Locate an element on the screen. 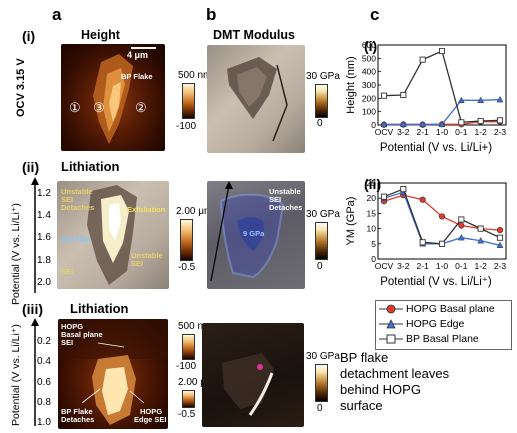 This screenshot has width=517, height=433. panel-a-iii-tag: (iii) is located at coordinates (32, 309).